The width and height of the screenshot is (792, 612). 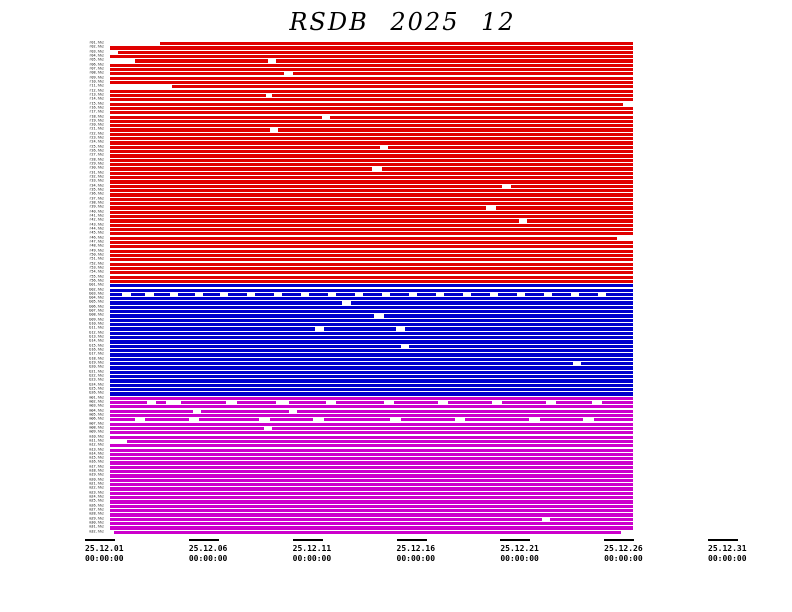 I want to click on row-label: b06.hhz, so click(x=96, y=306).